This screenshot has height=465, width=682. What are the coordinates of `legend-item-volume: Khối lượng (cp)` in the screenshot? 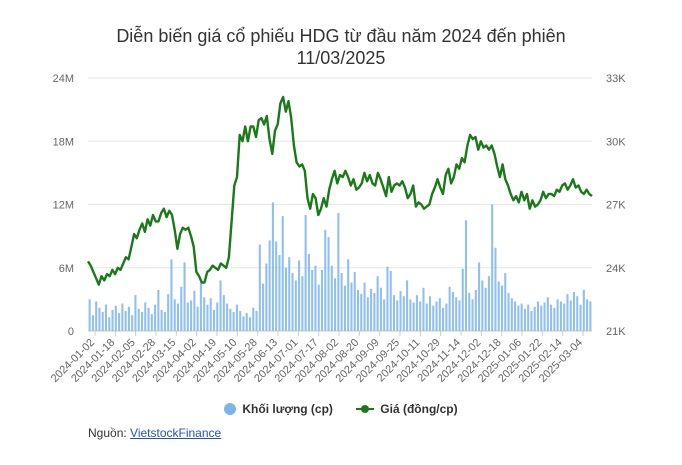 It's located at (278, 409).